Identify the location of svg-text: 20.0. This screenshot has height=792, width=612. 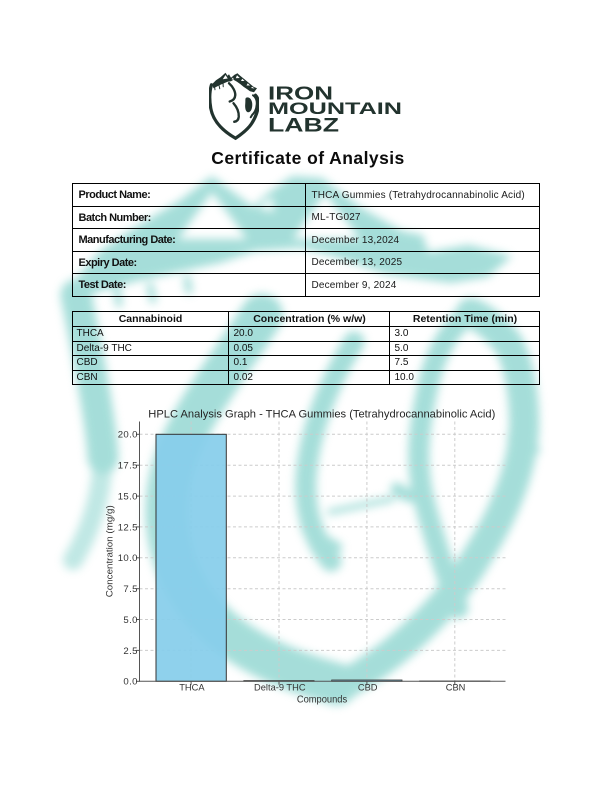
(128, 435).